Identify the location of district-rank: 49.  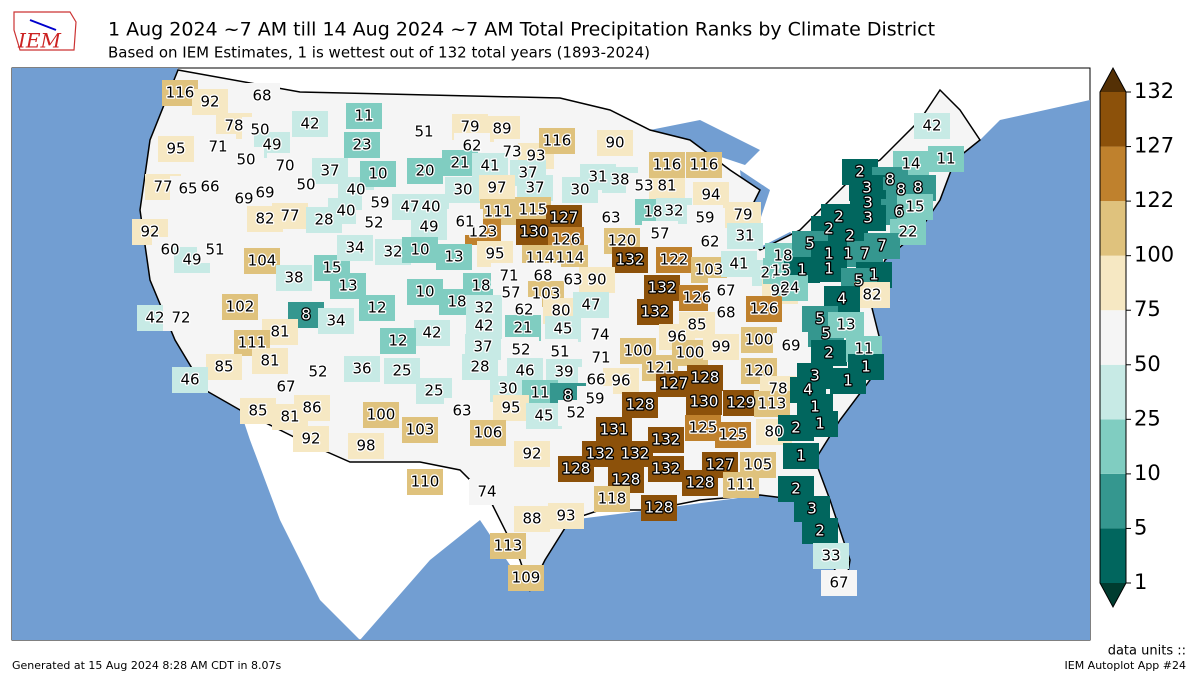
(271, 145).